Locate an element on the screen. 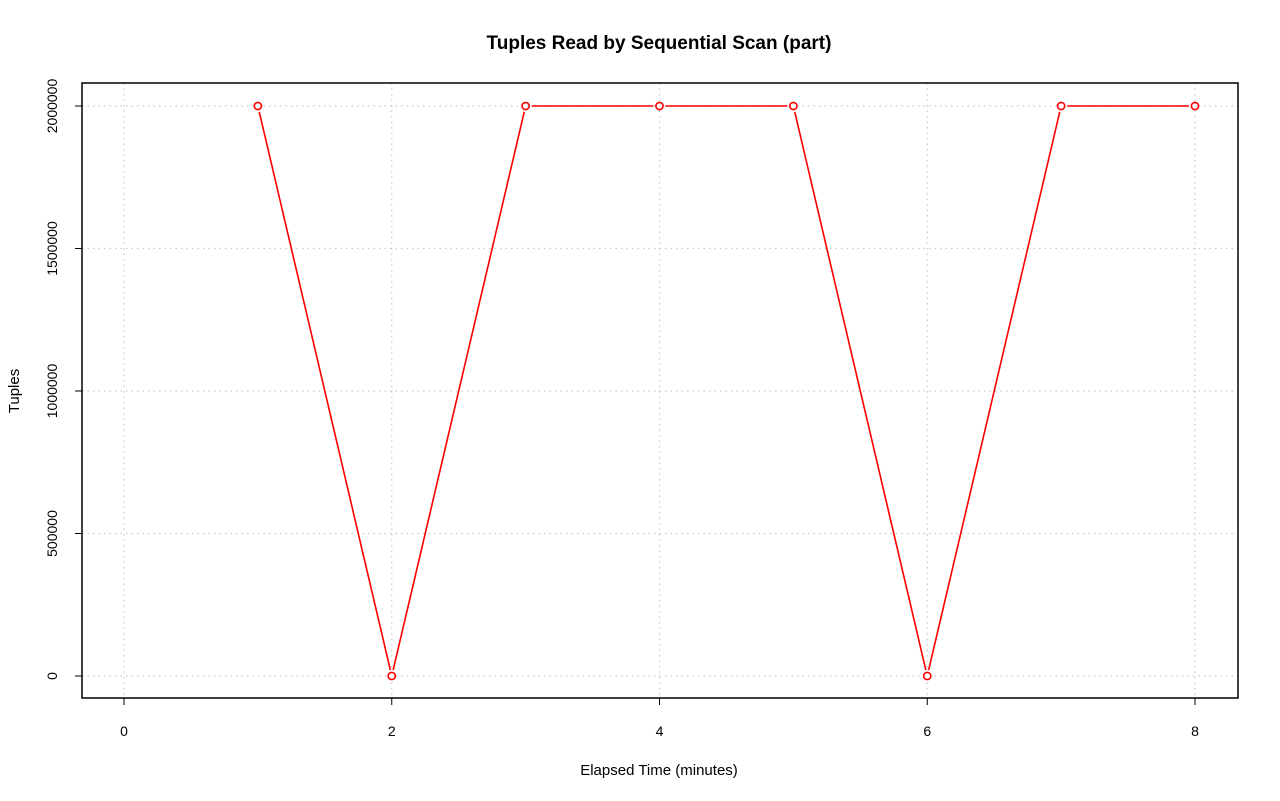 This screenshot has width=1280, height=801. x-tick-label: 6 is located at coordinates (927, 731).